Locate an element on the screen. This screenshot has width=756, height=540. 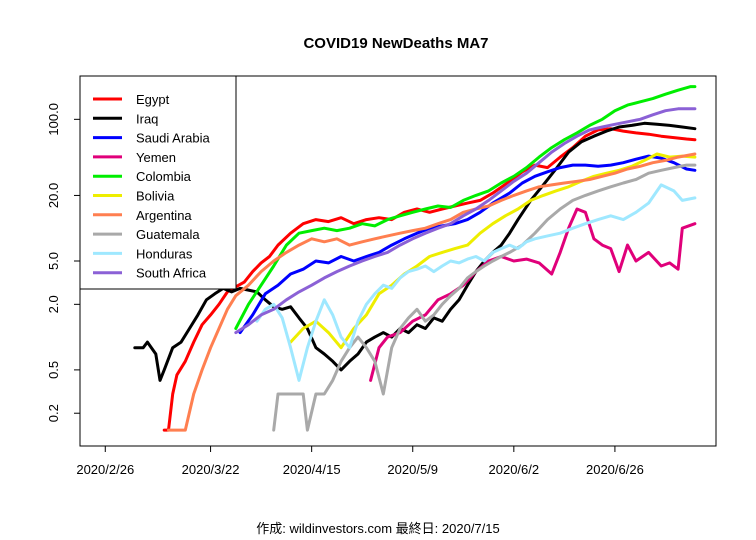
legend-entry: Bolivia is located at coordinates (155, 196).